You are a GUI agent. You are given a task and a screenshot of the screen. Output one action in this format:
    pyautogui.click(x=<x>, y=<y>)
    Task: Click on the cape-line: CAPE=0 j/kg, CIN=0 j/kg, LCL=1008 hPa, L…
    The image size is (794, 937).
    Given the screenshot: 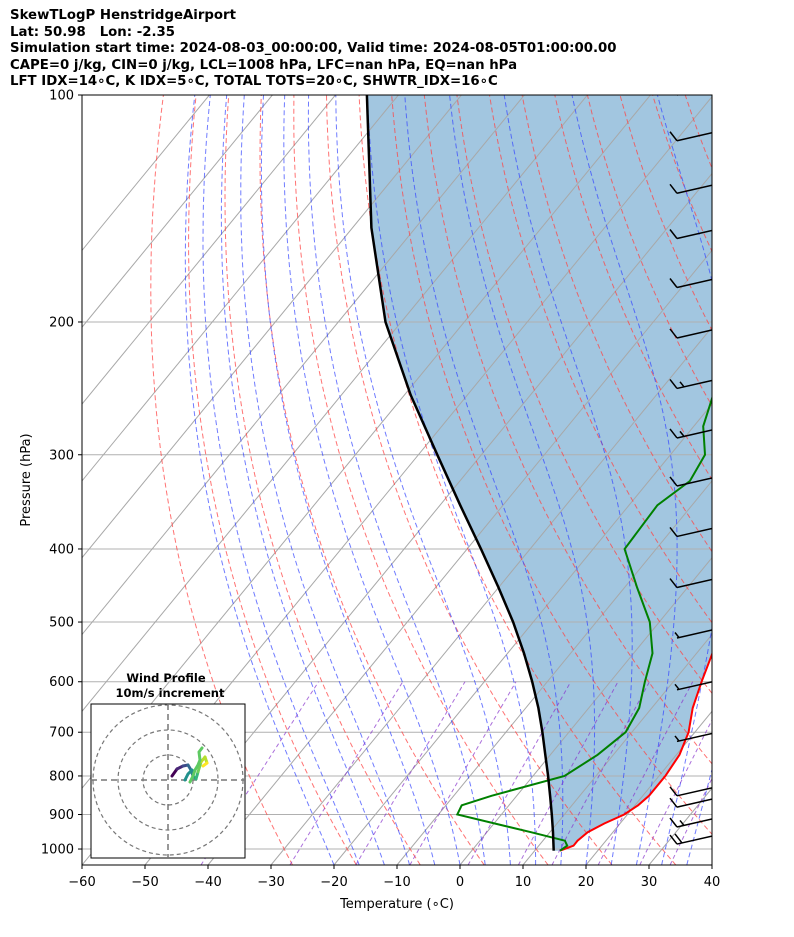 What is the action you would take?
    pyautogui.click(x=264, y=65)
    